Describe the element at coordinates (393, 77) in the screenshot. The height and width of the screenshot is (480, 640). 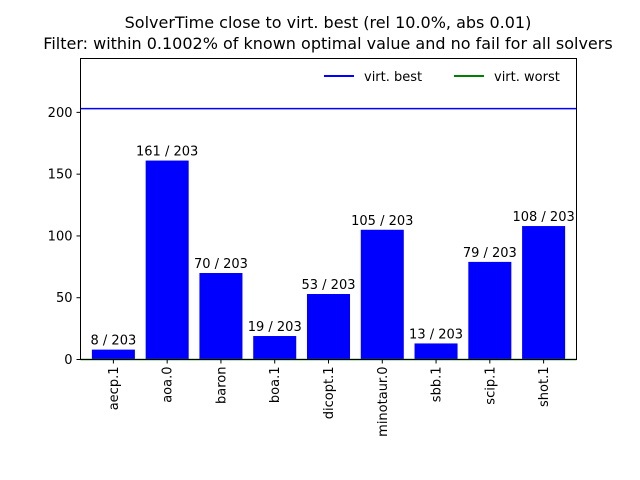
I see `legend-label: virt. best` at that location.